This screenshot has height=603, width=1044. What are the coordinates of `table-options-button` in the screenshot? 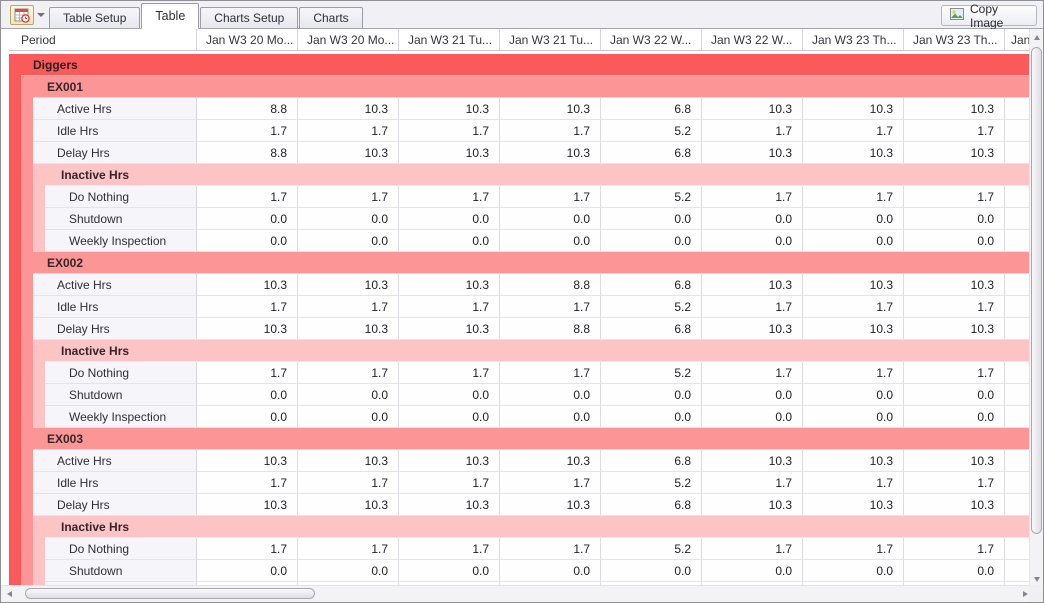 It's located at (28, 15).